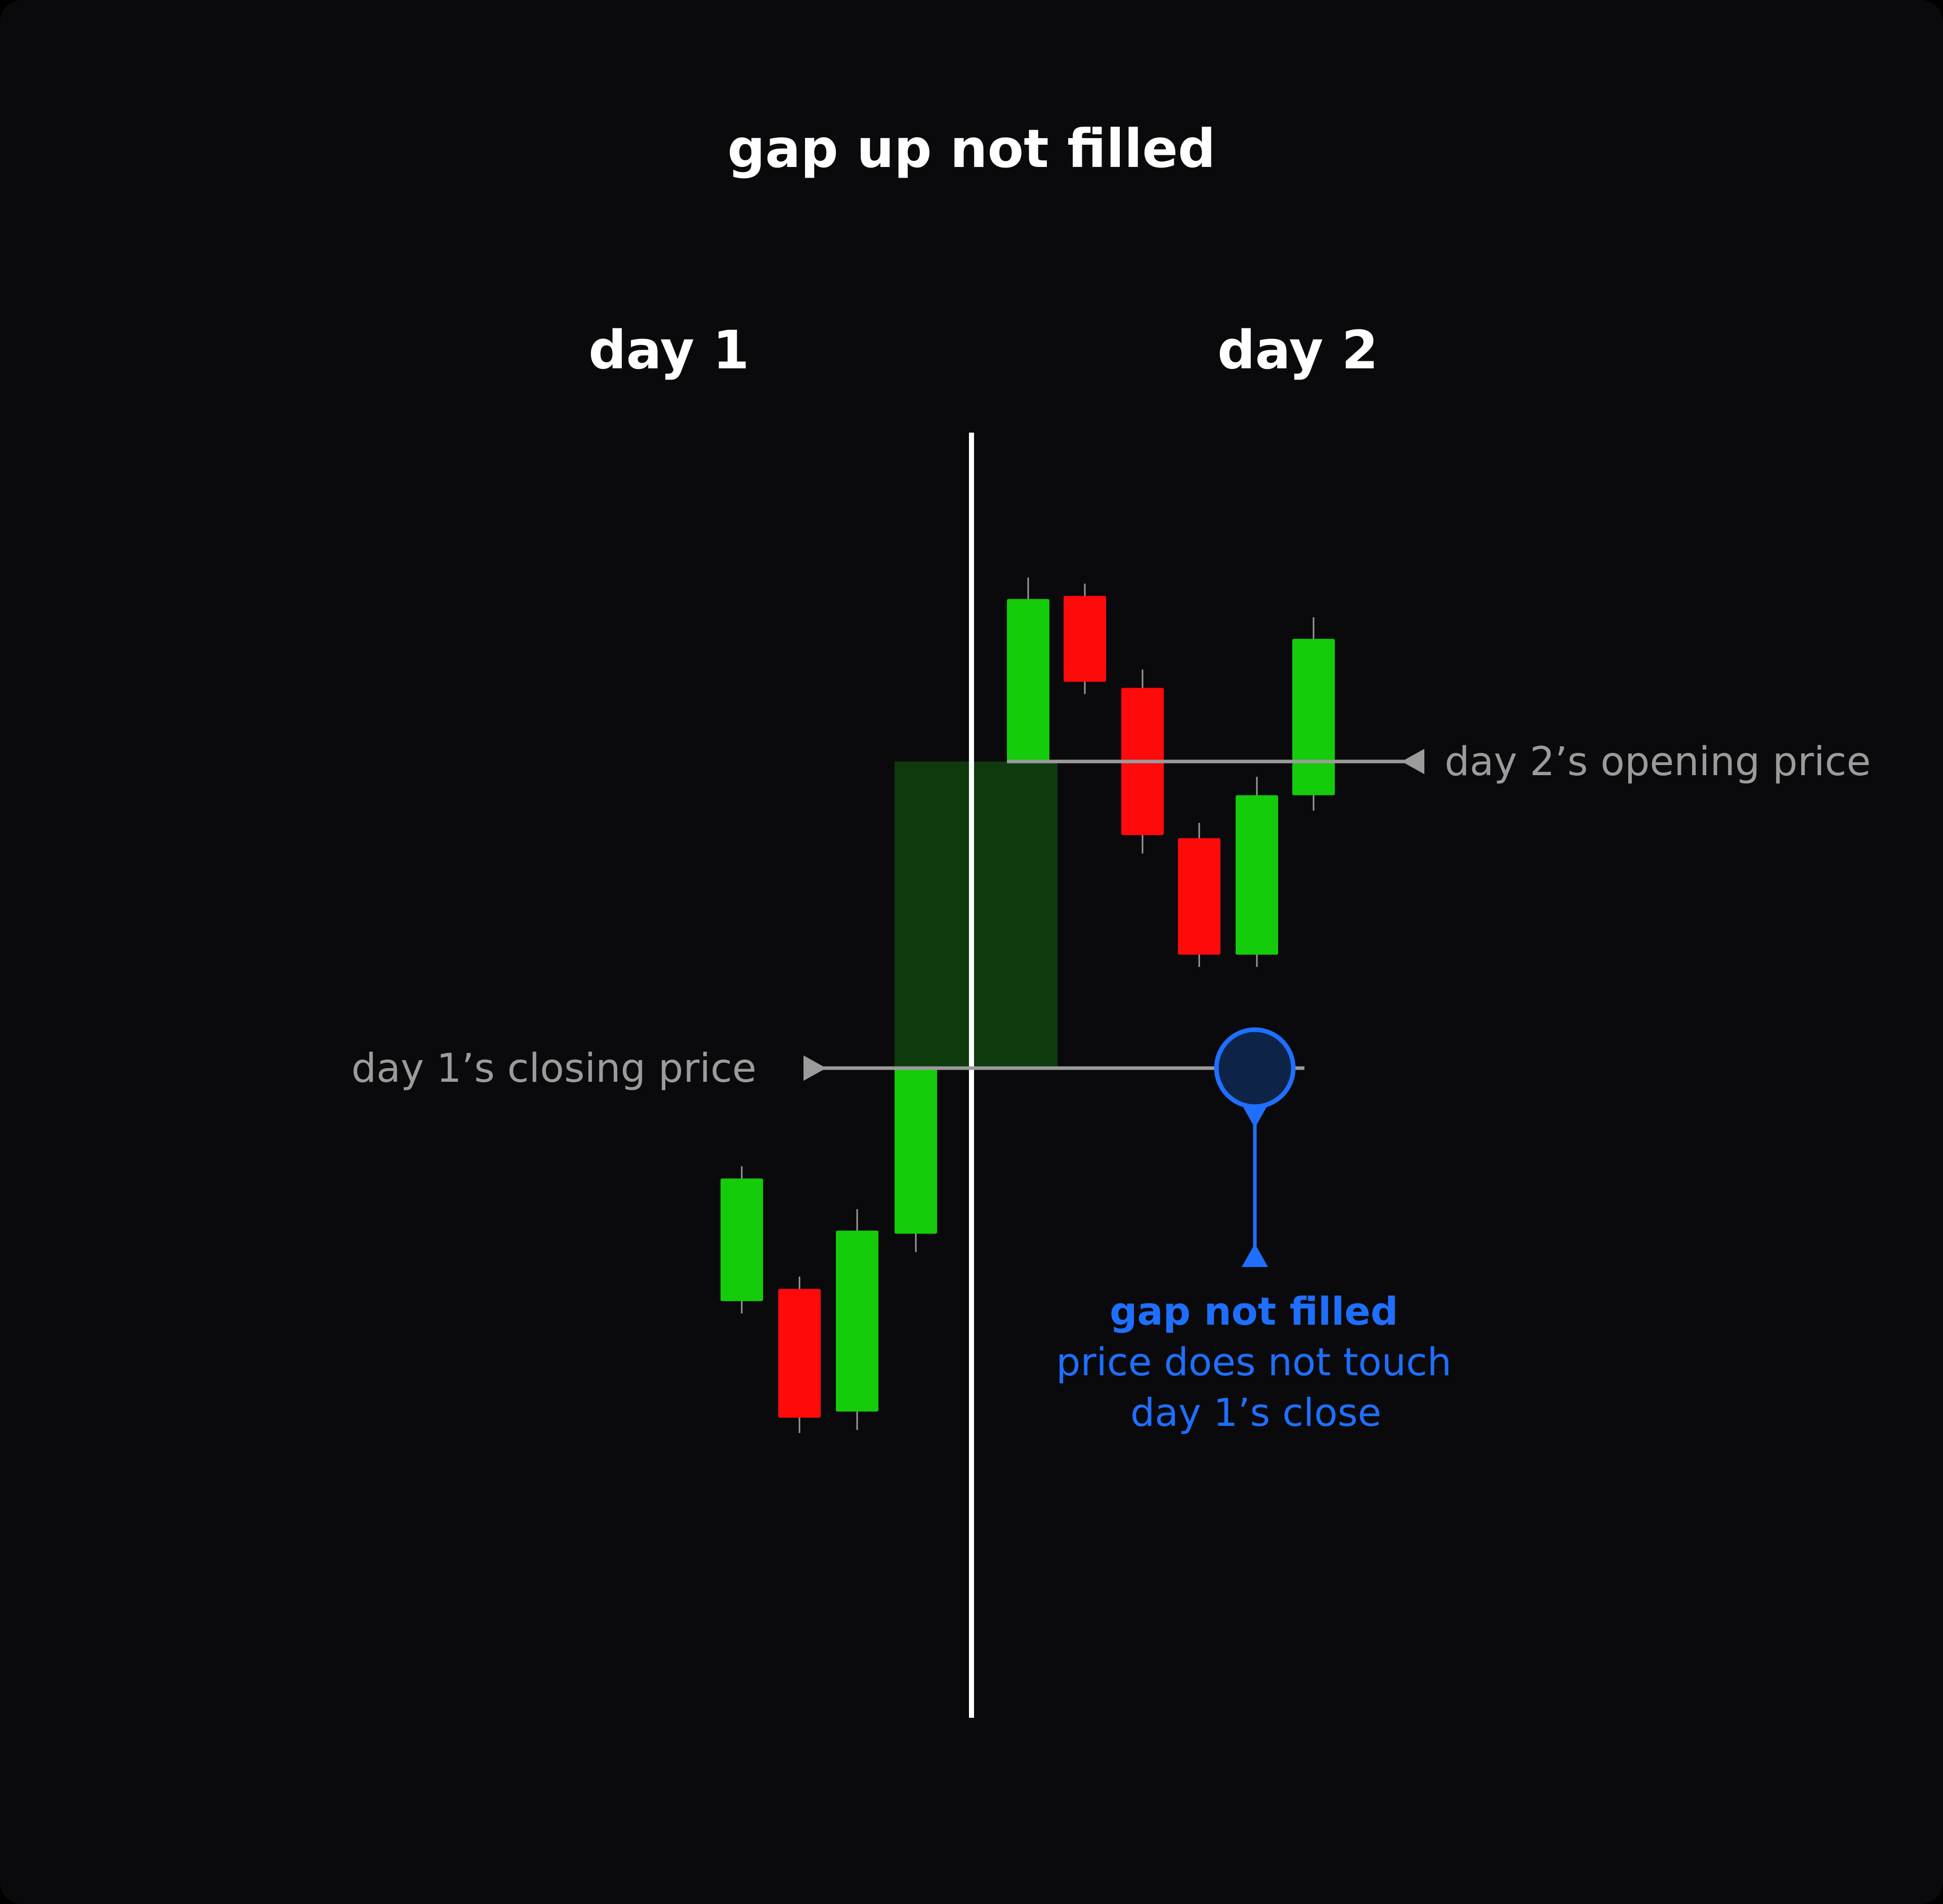 The height and width of the screenshot is (1904, 1943). I want to click on candles-group, so click(1028, 1005).